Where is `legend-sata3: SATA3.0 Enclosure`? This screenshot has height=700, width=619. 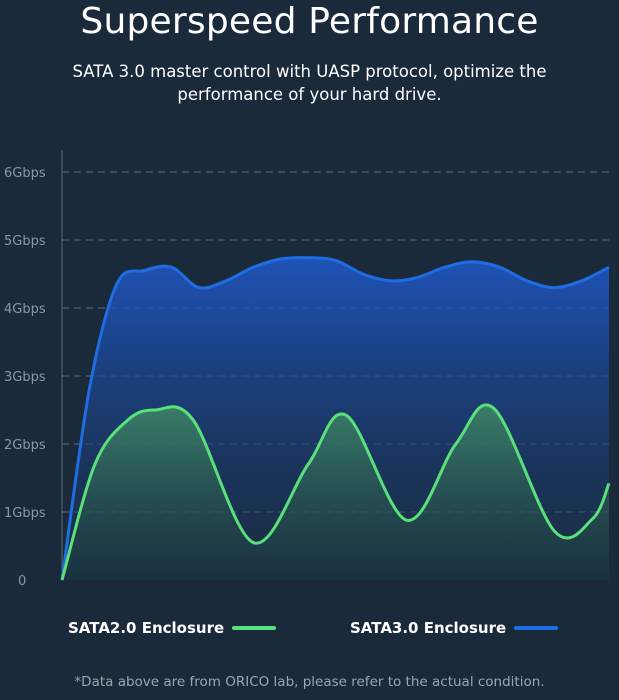
legend-sata3: SATA3.0 Enclosure is located at coordinates (454, 628).